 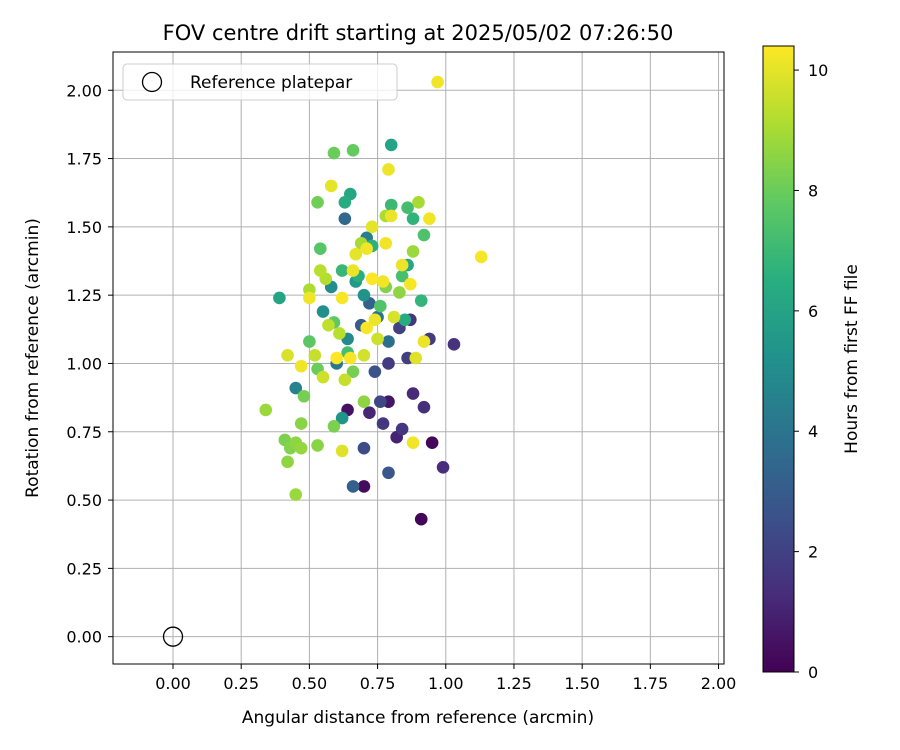 What do you see at coordinates (310, 683) in the screenshot?
I see `x-tick-label: 0.50` at bounding box center [310, 683].